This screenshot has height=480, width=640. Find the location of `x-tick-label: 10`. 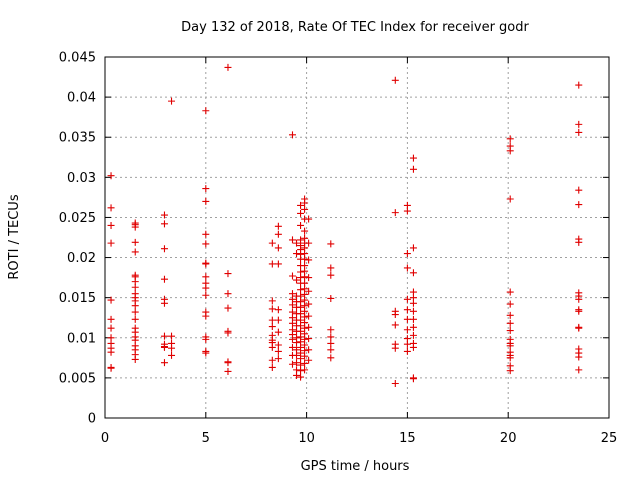

x-tick-label: 10 is located at coordinates (306, 438).